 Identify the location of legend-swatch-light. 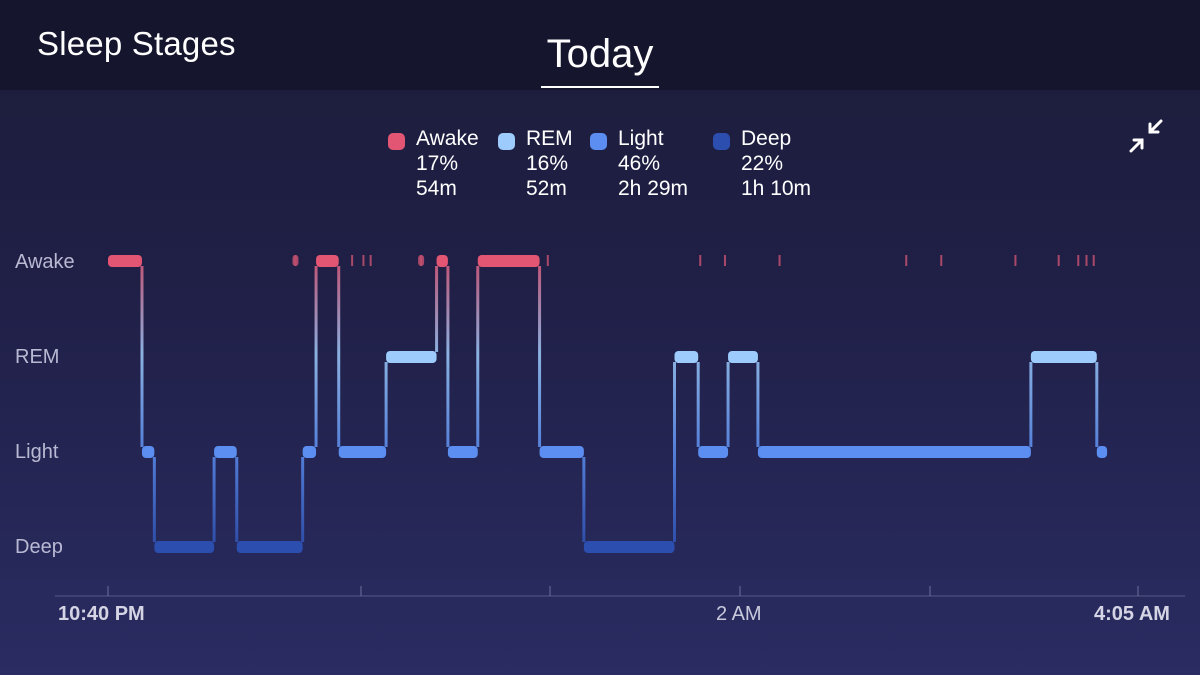
(598, 141).